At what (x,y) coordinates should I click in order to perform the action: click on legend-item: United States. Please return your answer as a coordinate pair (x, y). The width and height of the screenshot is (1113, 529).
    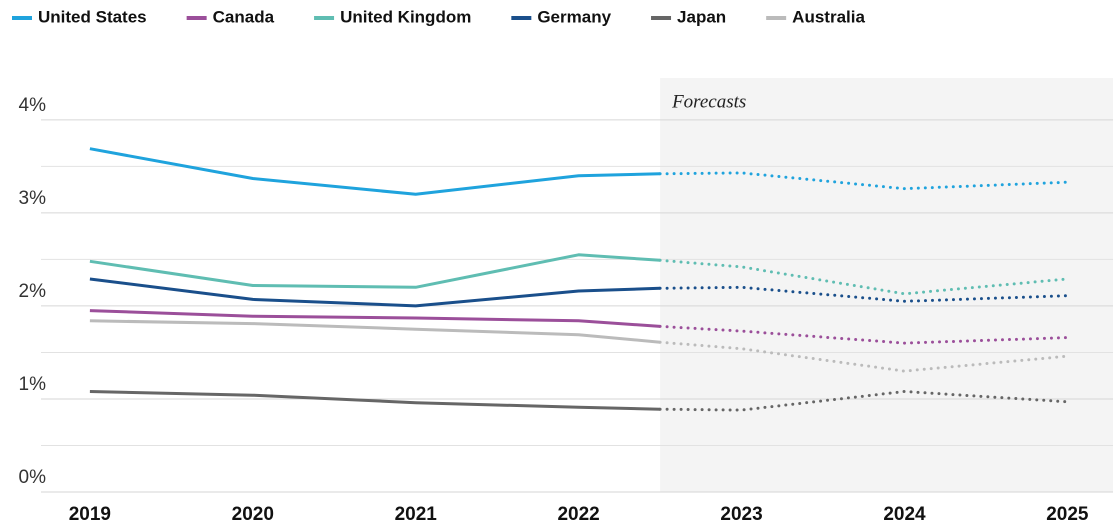
    Looking at the image, I should click on (79, 16).